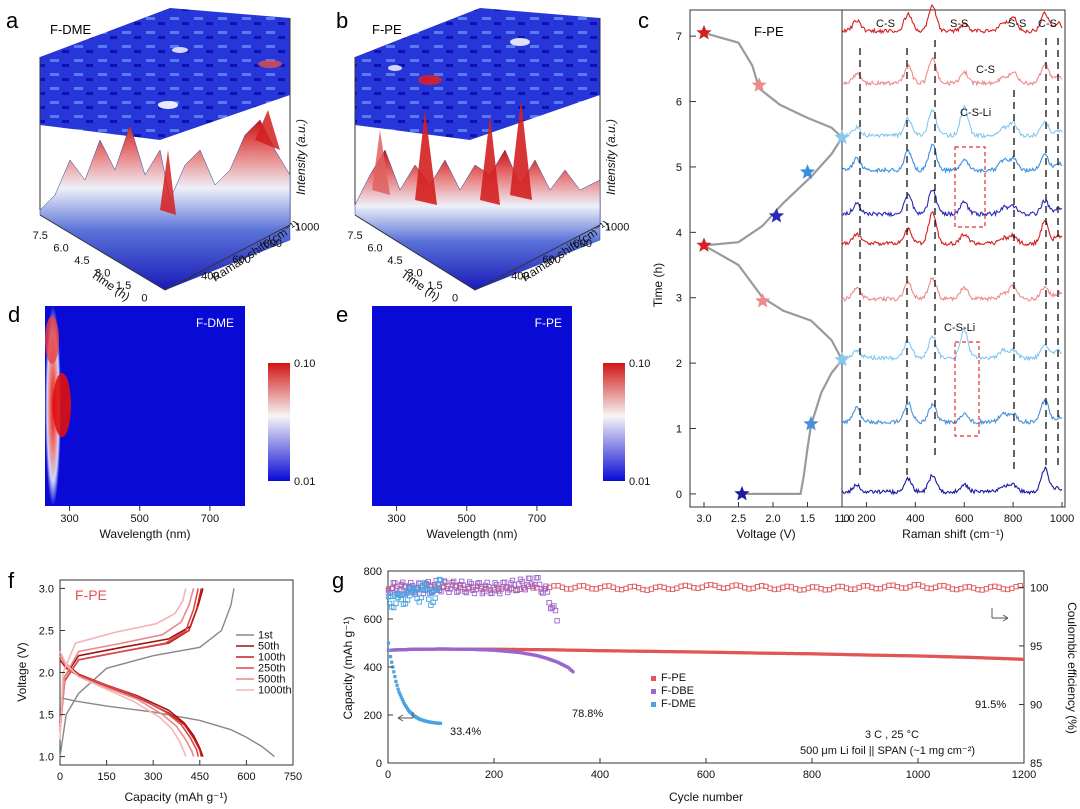 Image resolution: width=1080 pixels, height=809 pixels. What do you see at coordinates (60, 777) in the screenshot?
I see `panel-f-x-tick: 0` at bounding box center [60, 777].